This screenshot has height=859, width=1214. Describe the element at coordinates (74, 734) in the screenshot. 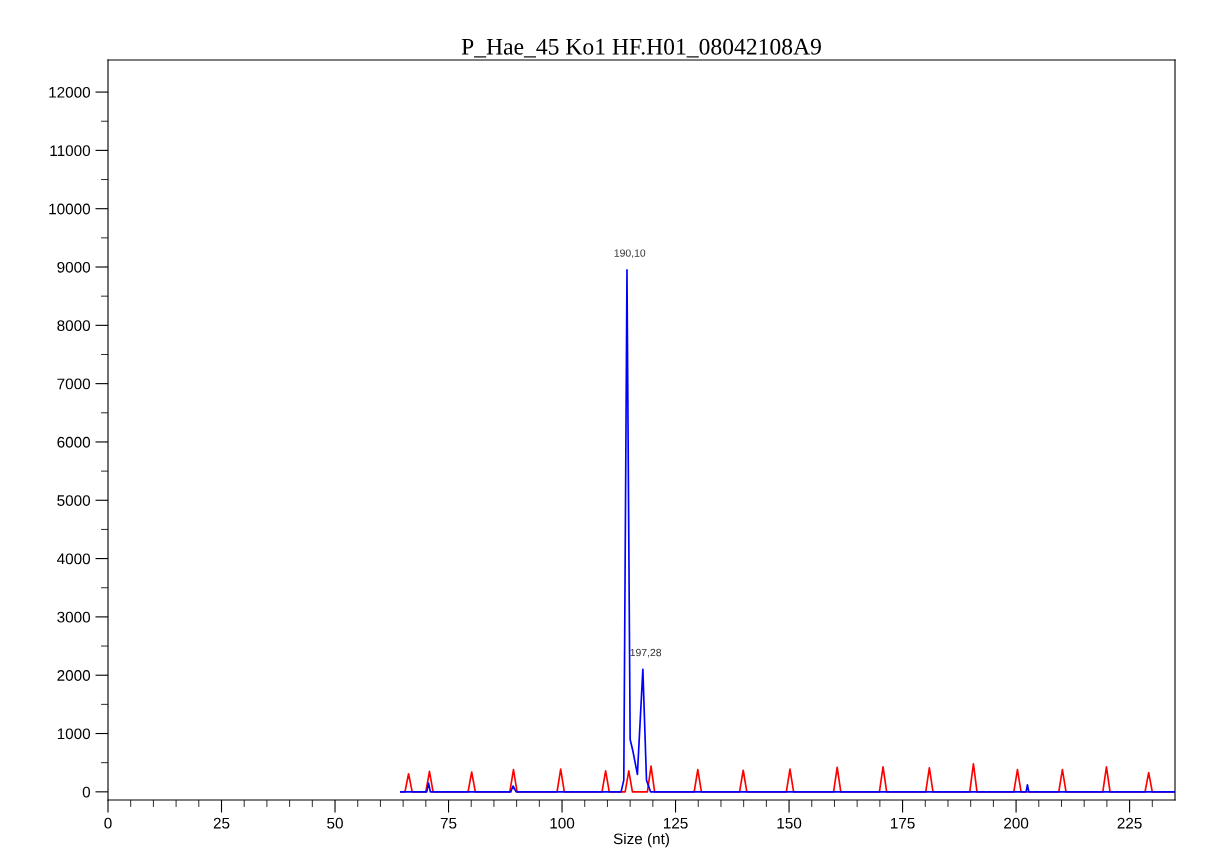

I see `y-tick-label: 1000` at that location.